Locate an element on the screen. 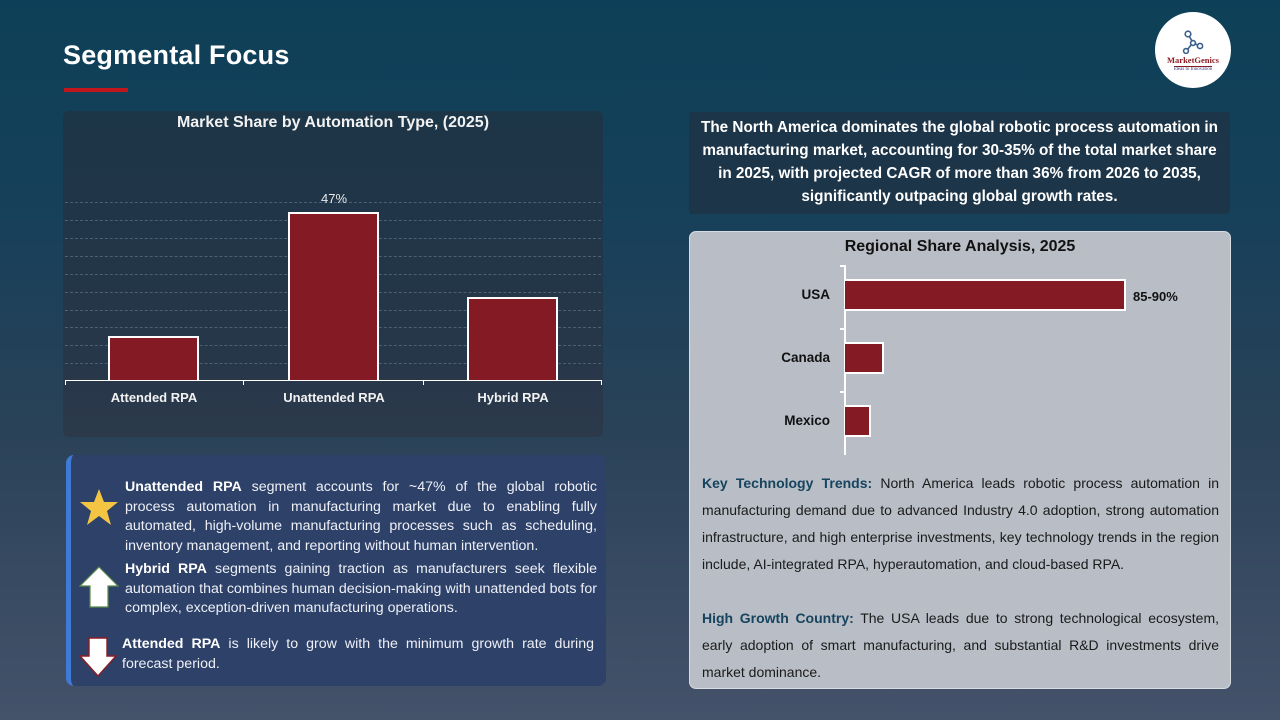 The image size is (1280, 720). chart-title: Regional Share Analysis, 2025 is located at coordinates (960, 246).